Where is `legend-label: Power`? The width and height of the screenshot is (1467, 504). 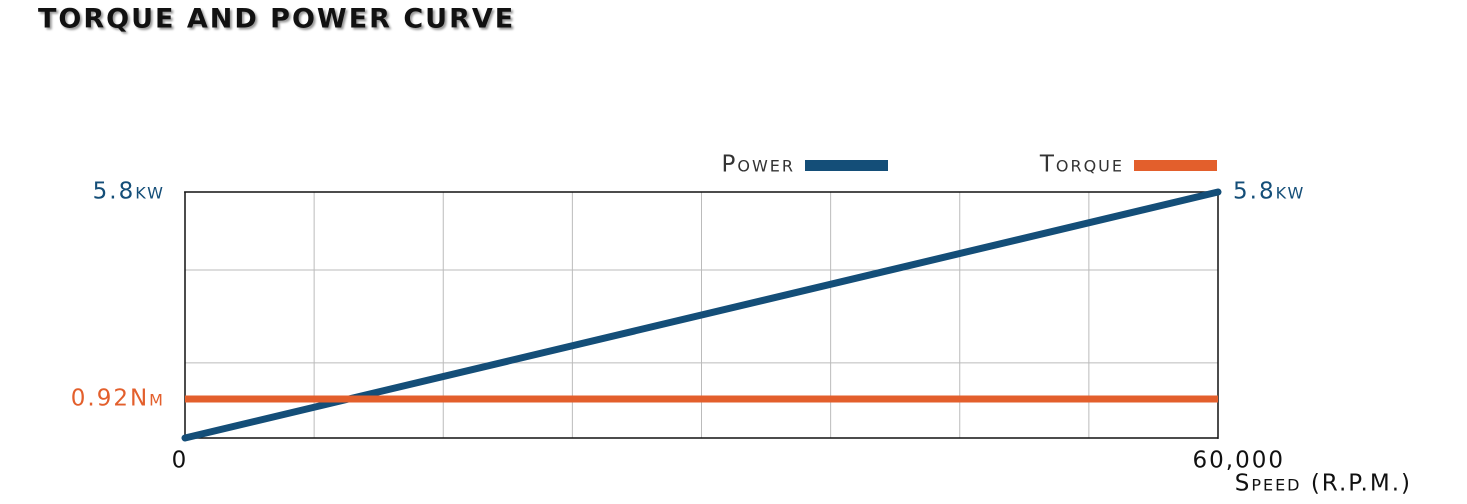 legend-label: Power is located at coordinates (758, 165).